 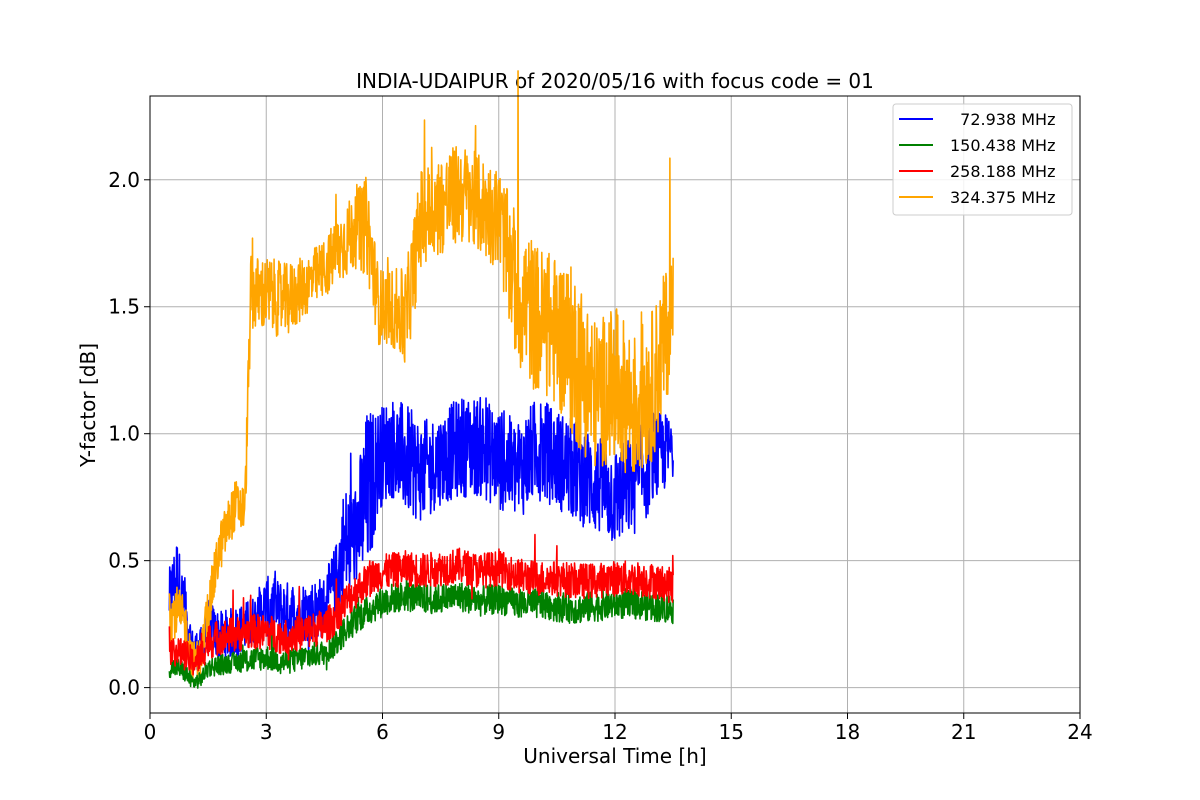 What do you see at coordinates (88, 405) in the screenshot?
I see `y-axis-label: Y-factor [dB]` at bounding box center [88, 405].